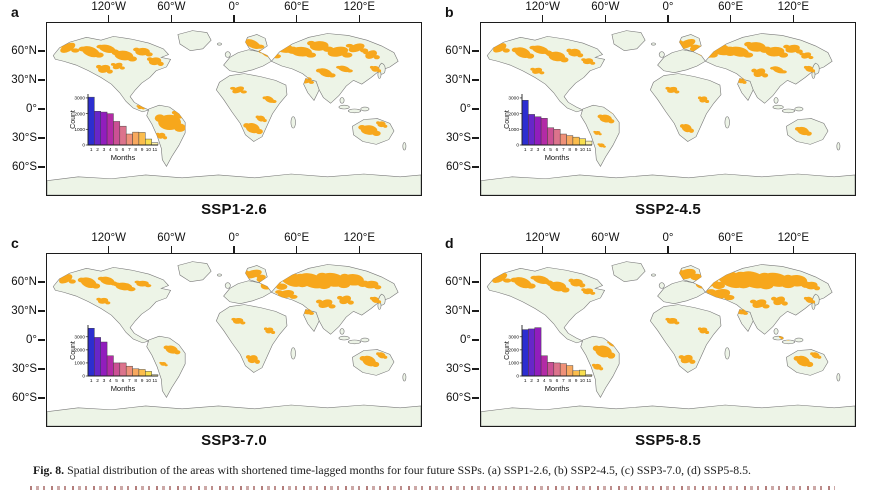  What do you see at coordinates (668, 209) in the screenshot?
I see `panel-title-b: SSP2-4.5` at bounding box center [668, 209].